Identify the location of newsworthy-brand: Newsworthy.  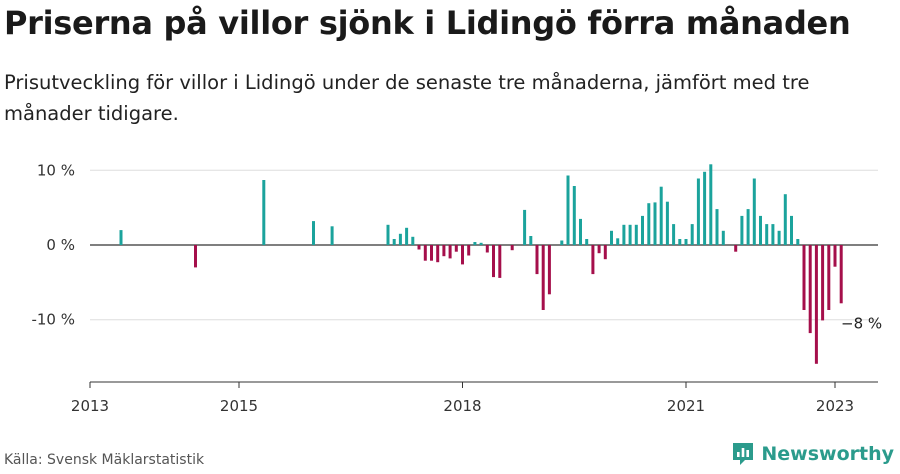
(812, 454).